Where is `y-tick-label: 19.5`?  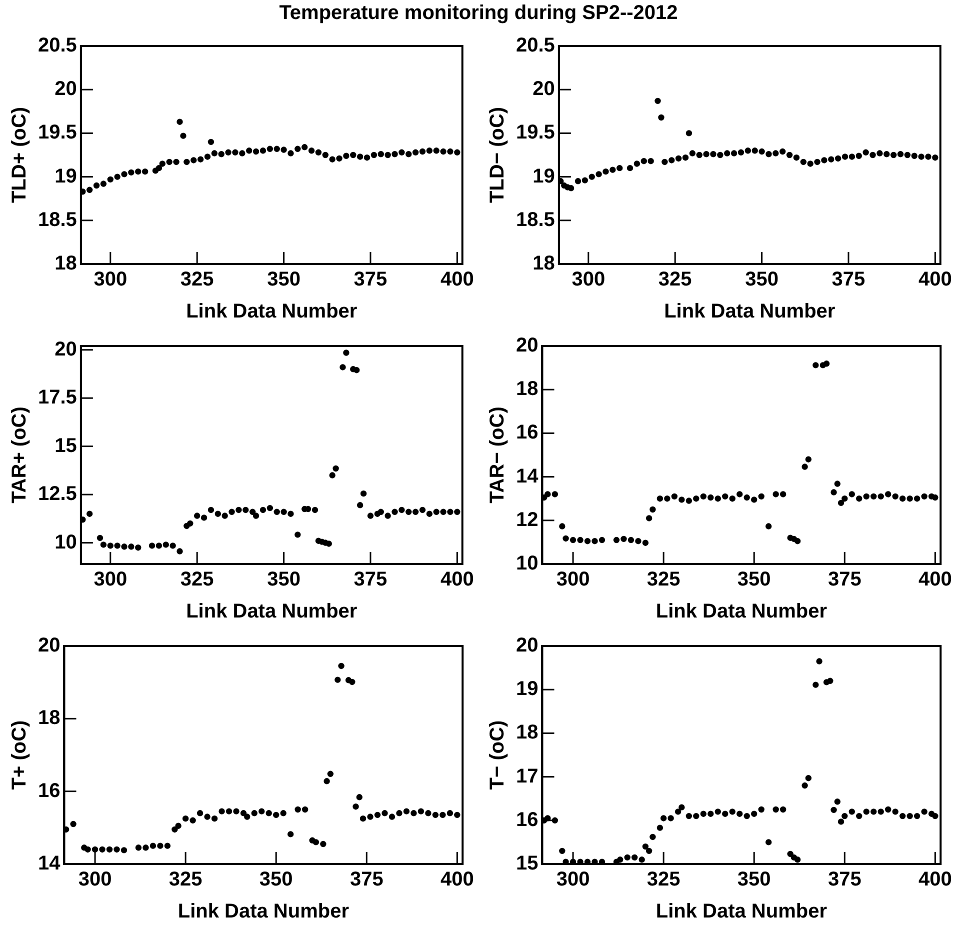
y-tick-label: 19.5 is located at coordinates (57, 133).